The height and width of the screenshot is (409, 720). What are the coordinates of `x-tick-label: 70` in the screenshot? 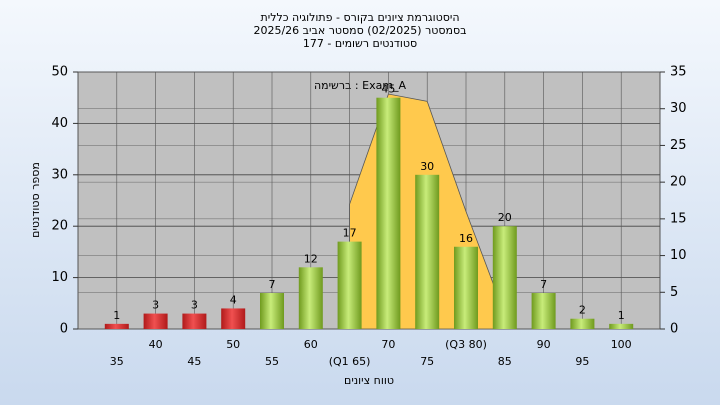 It's located at (388, 344).